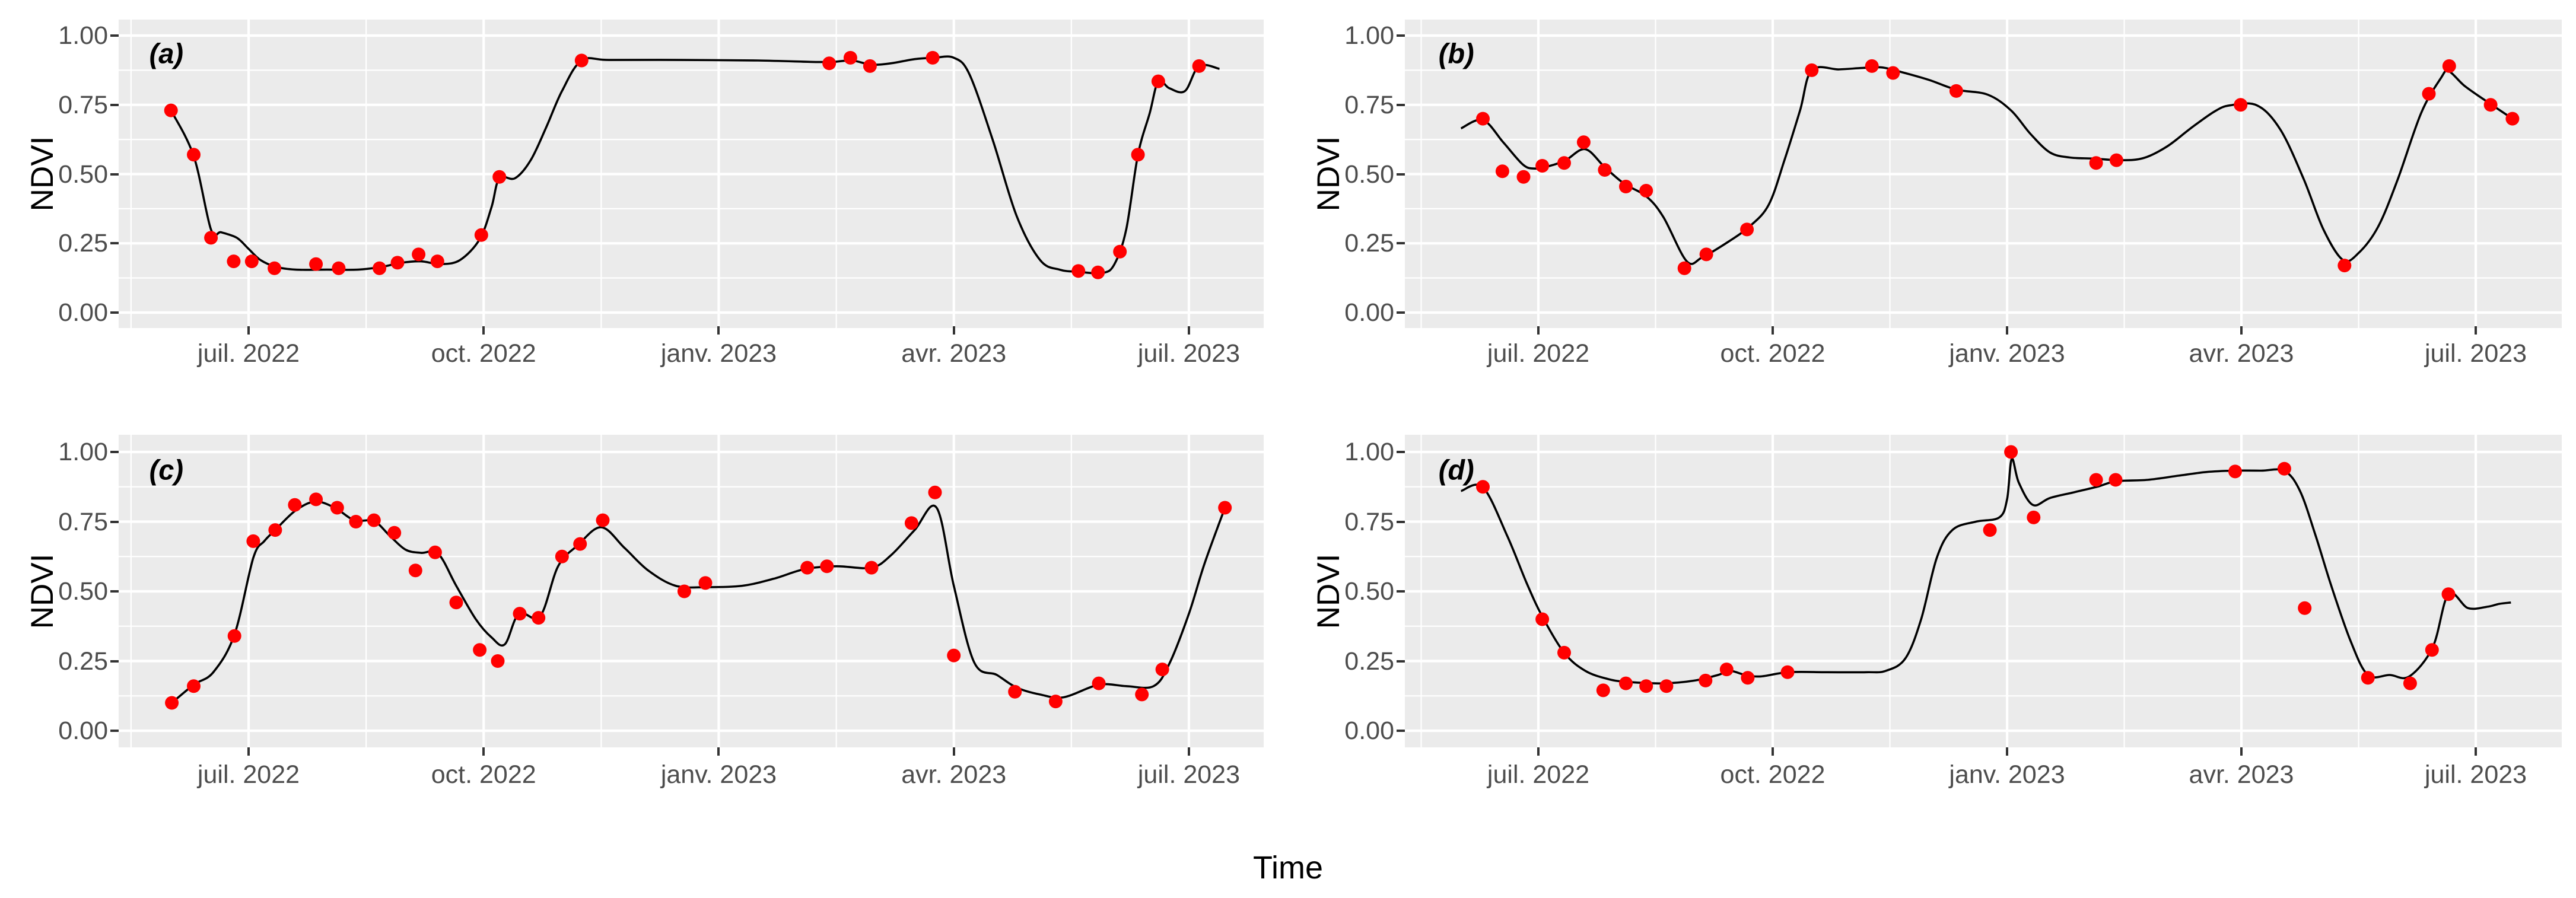  What do you see at coordinates (954, 774) in the screenshot?
I see `x-tick-label: avr. 2023` at bounding box center [954, 774].